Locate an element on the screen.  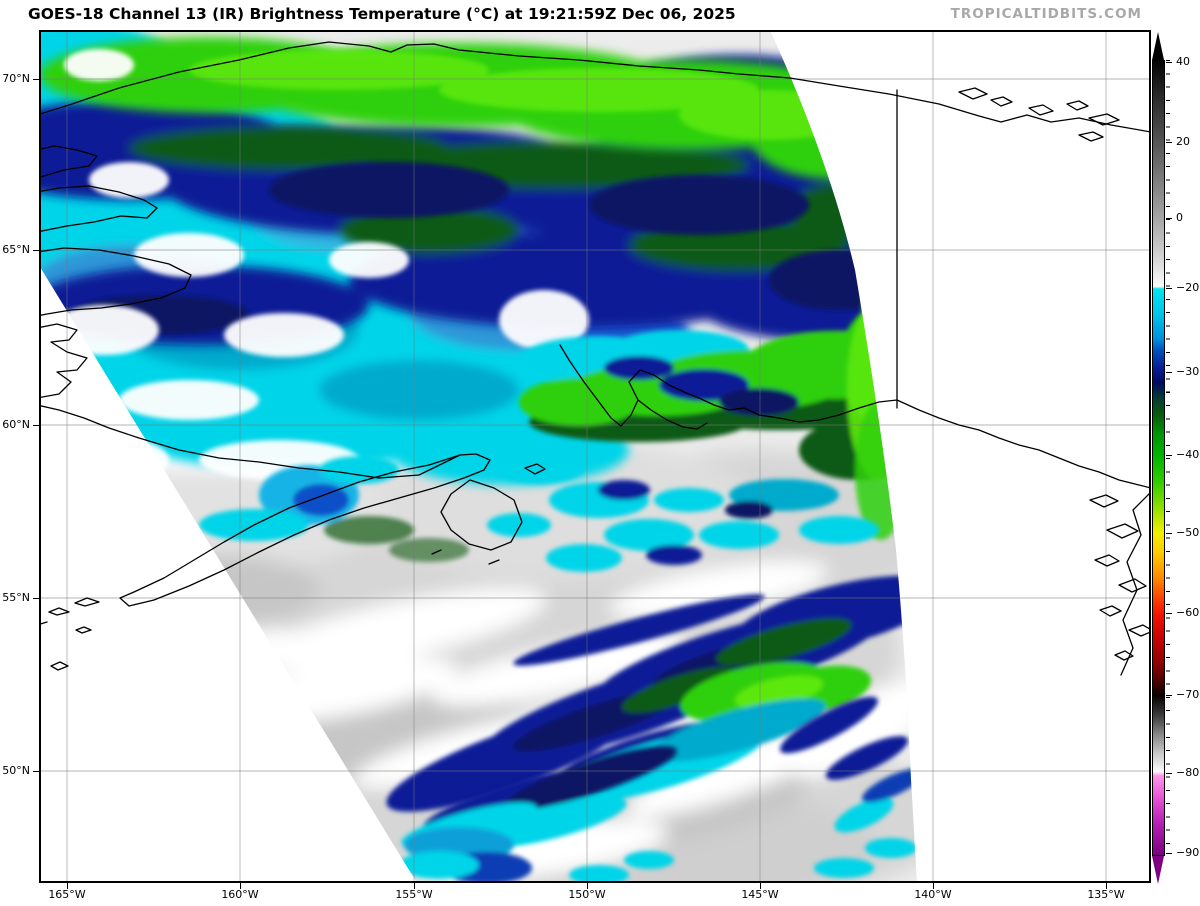
y-axis-label: 60°N is located at coordinates (16, 424).